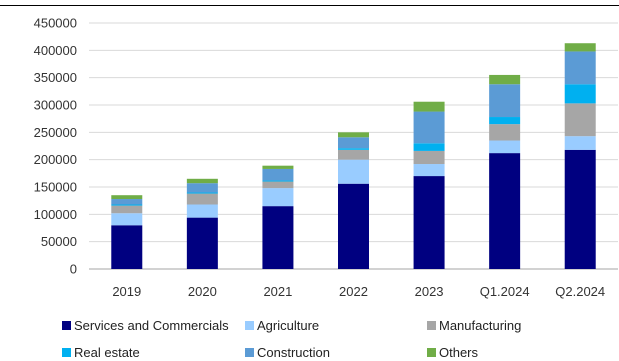  I want to click on x-tick-label: Q1.2024, so click(505, 291).